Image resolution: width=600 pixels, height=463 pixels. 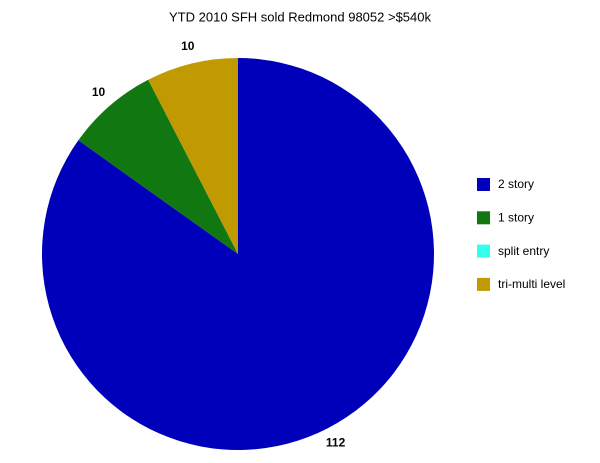 What do you see at coordinates (531, 284) in the screenshot?
I see `legend-label: tri-multi level` at bounding box center [531, 284].